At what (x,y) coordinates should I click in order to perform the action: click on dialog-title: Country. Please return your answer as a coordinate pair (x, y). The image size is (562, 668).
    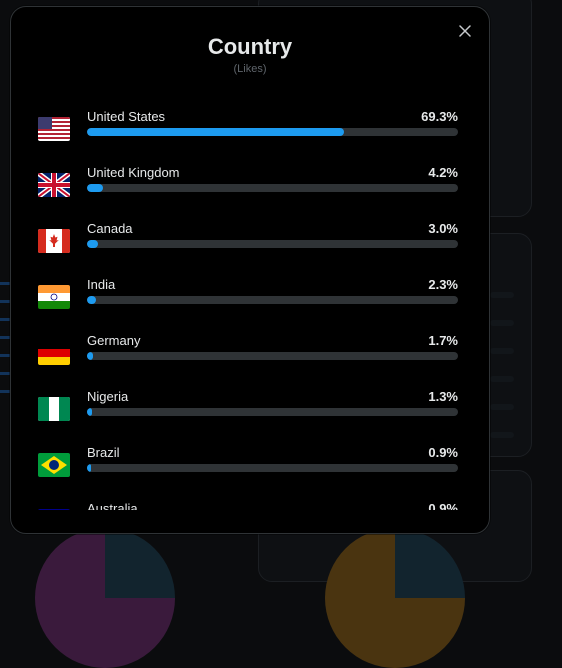
    Looking at the image, I should click on (250, 46).